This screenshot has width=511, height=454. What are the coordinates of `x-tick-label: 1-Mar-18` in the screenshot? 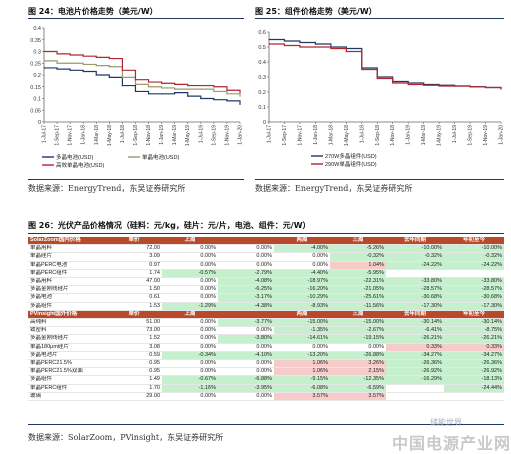 It's located at (331, 135).